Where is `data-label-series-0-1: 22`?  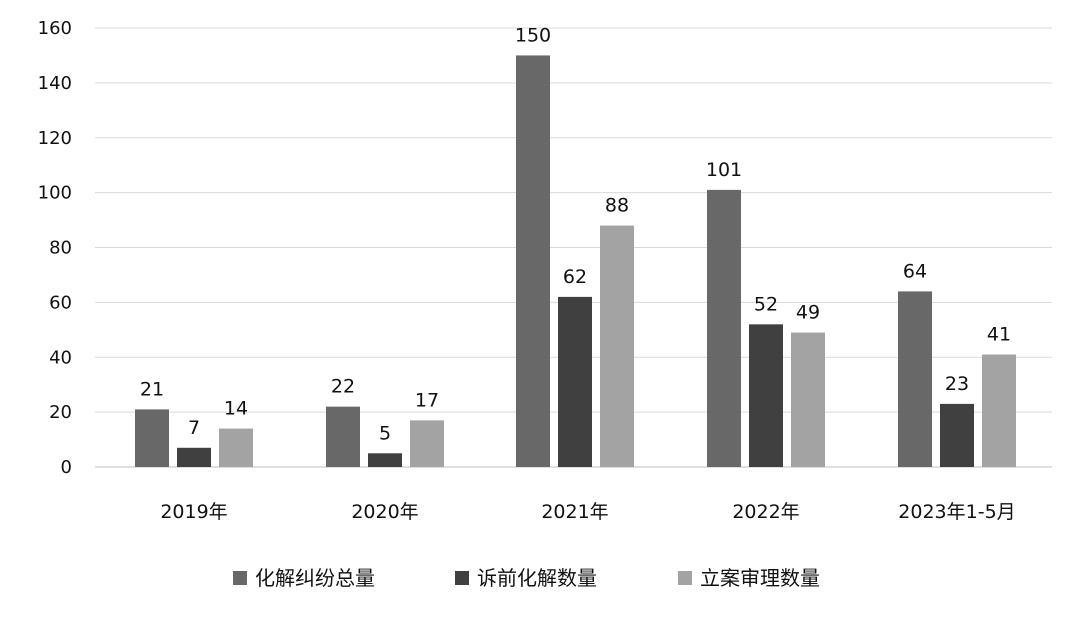
data-label-series-0-1: 22 is located at coordinates (343, 387).